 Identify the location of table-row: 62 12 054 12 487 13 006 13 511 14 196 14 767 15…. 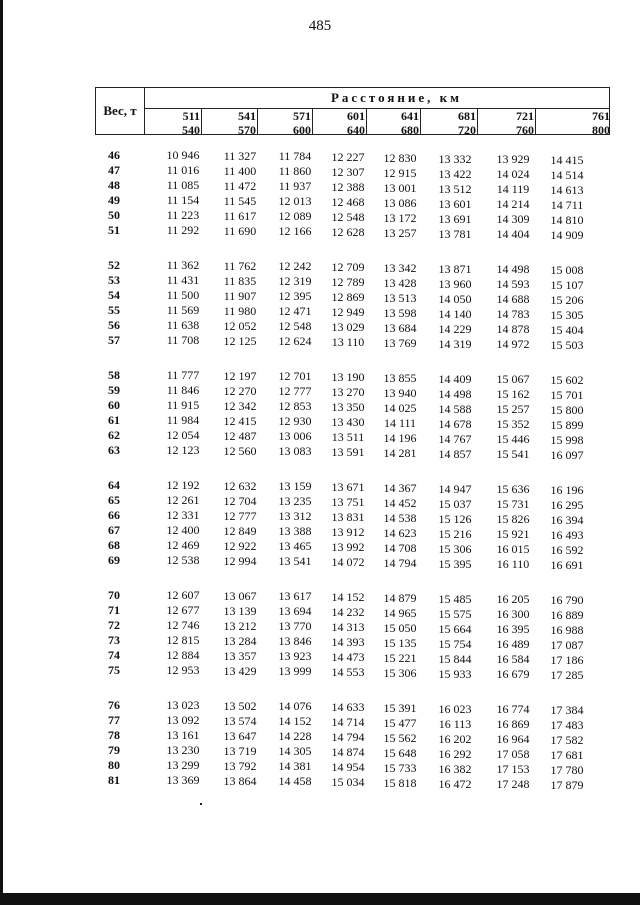
(320, 437).